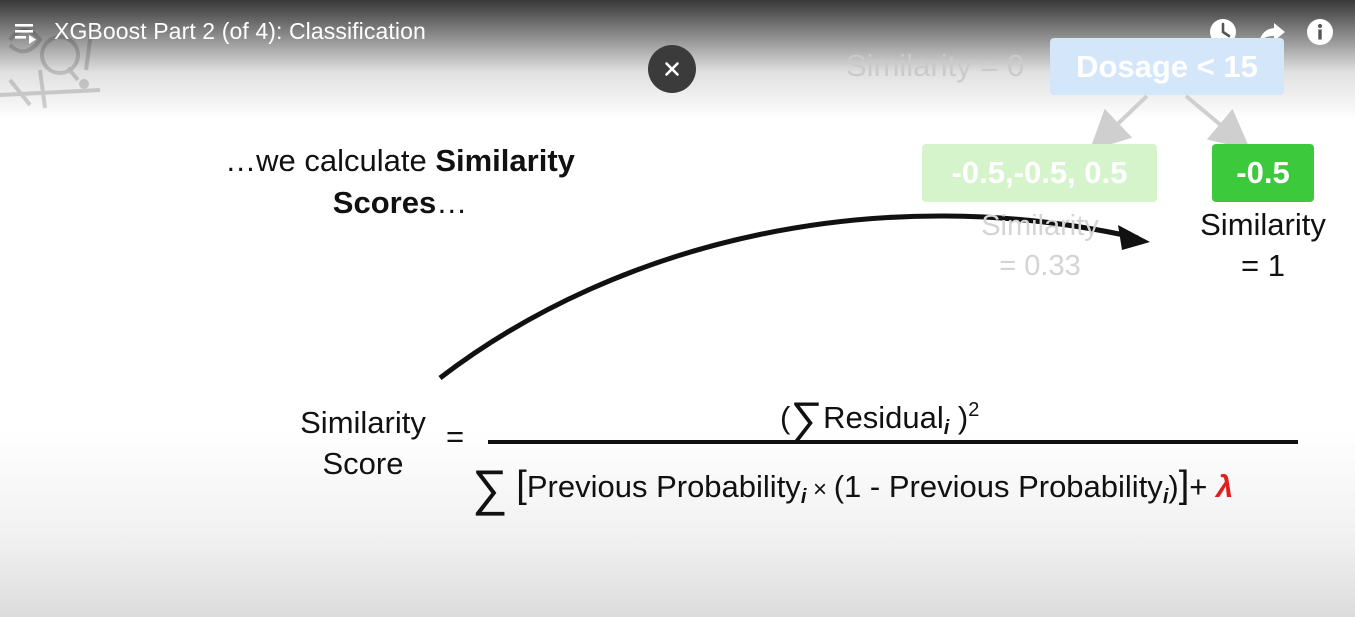 The height and width of the screenshot is (617, 1355). What do you see at coordinates (935, 65) in the screenshot?
I see `root-similarity-label: Similarity = 0` at bounding box center [935, 65].